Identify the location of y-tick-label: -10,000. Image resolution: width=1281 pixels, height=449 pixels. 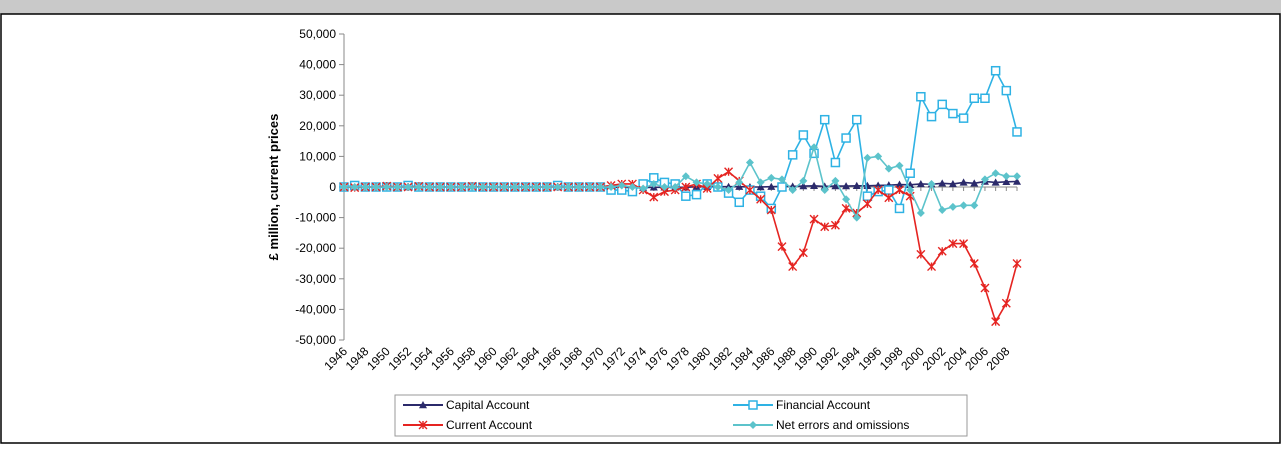
(315, 218).